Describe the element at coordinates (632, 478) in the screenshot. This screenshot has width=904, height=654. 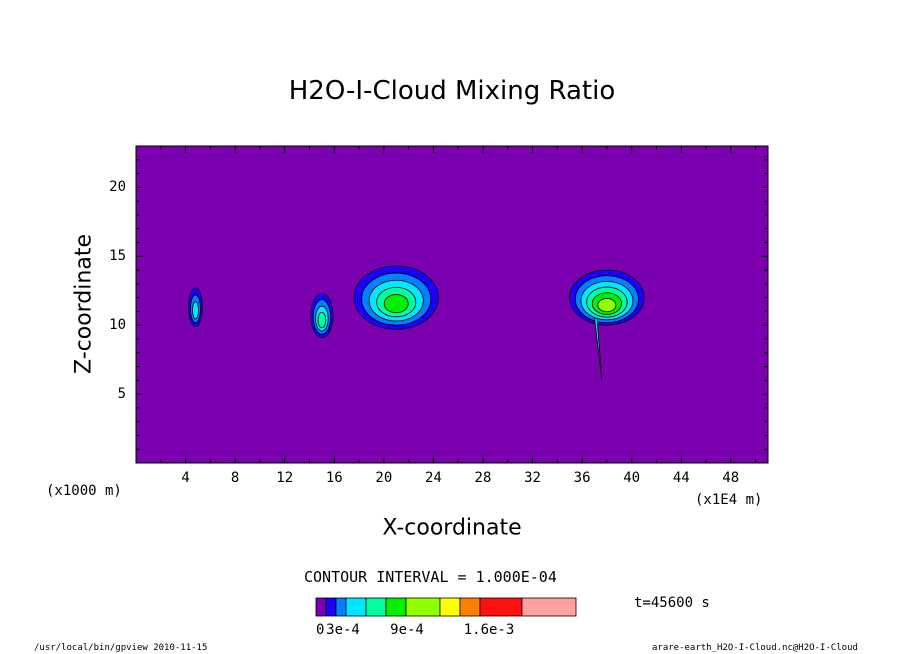
I see `x-tick-label: 40` at that location.